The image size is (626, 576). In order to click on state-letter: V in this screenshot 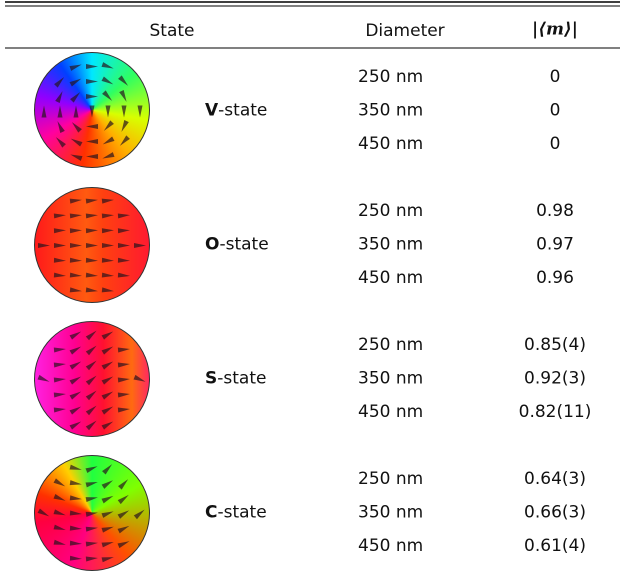, I will do `click(212, 111)`.